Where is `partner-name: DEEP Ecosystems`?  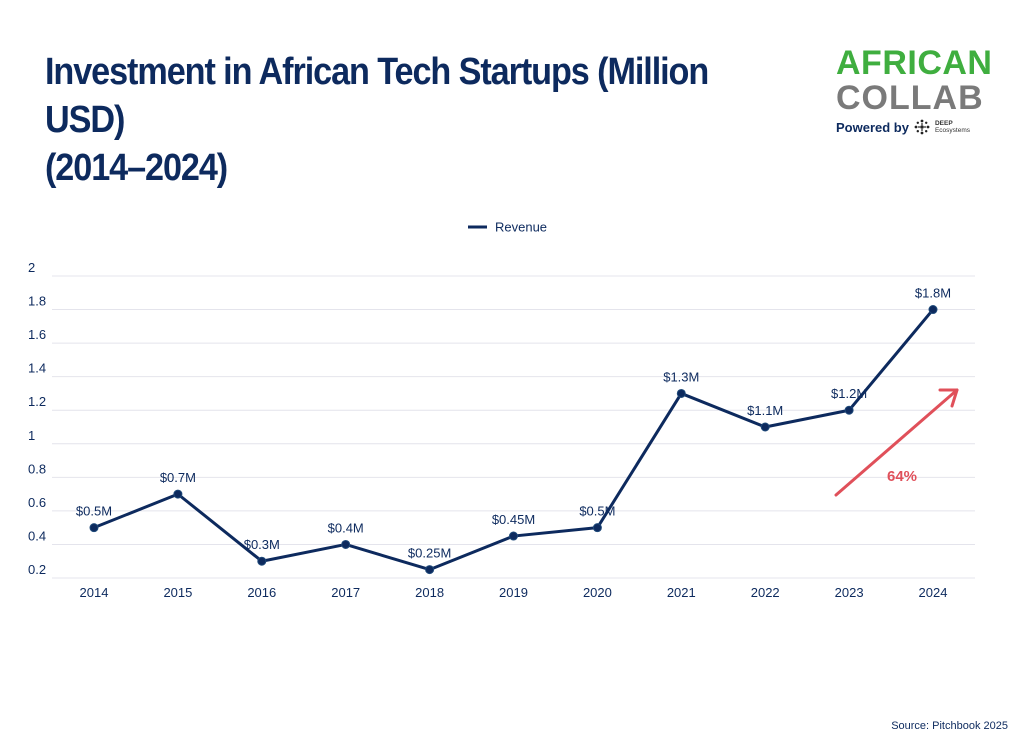
partner-name: DEEP Ecosystems is located at coordinates (952, 127).